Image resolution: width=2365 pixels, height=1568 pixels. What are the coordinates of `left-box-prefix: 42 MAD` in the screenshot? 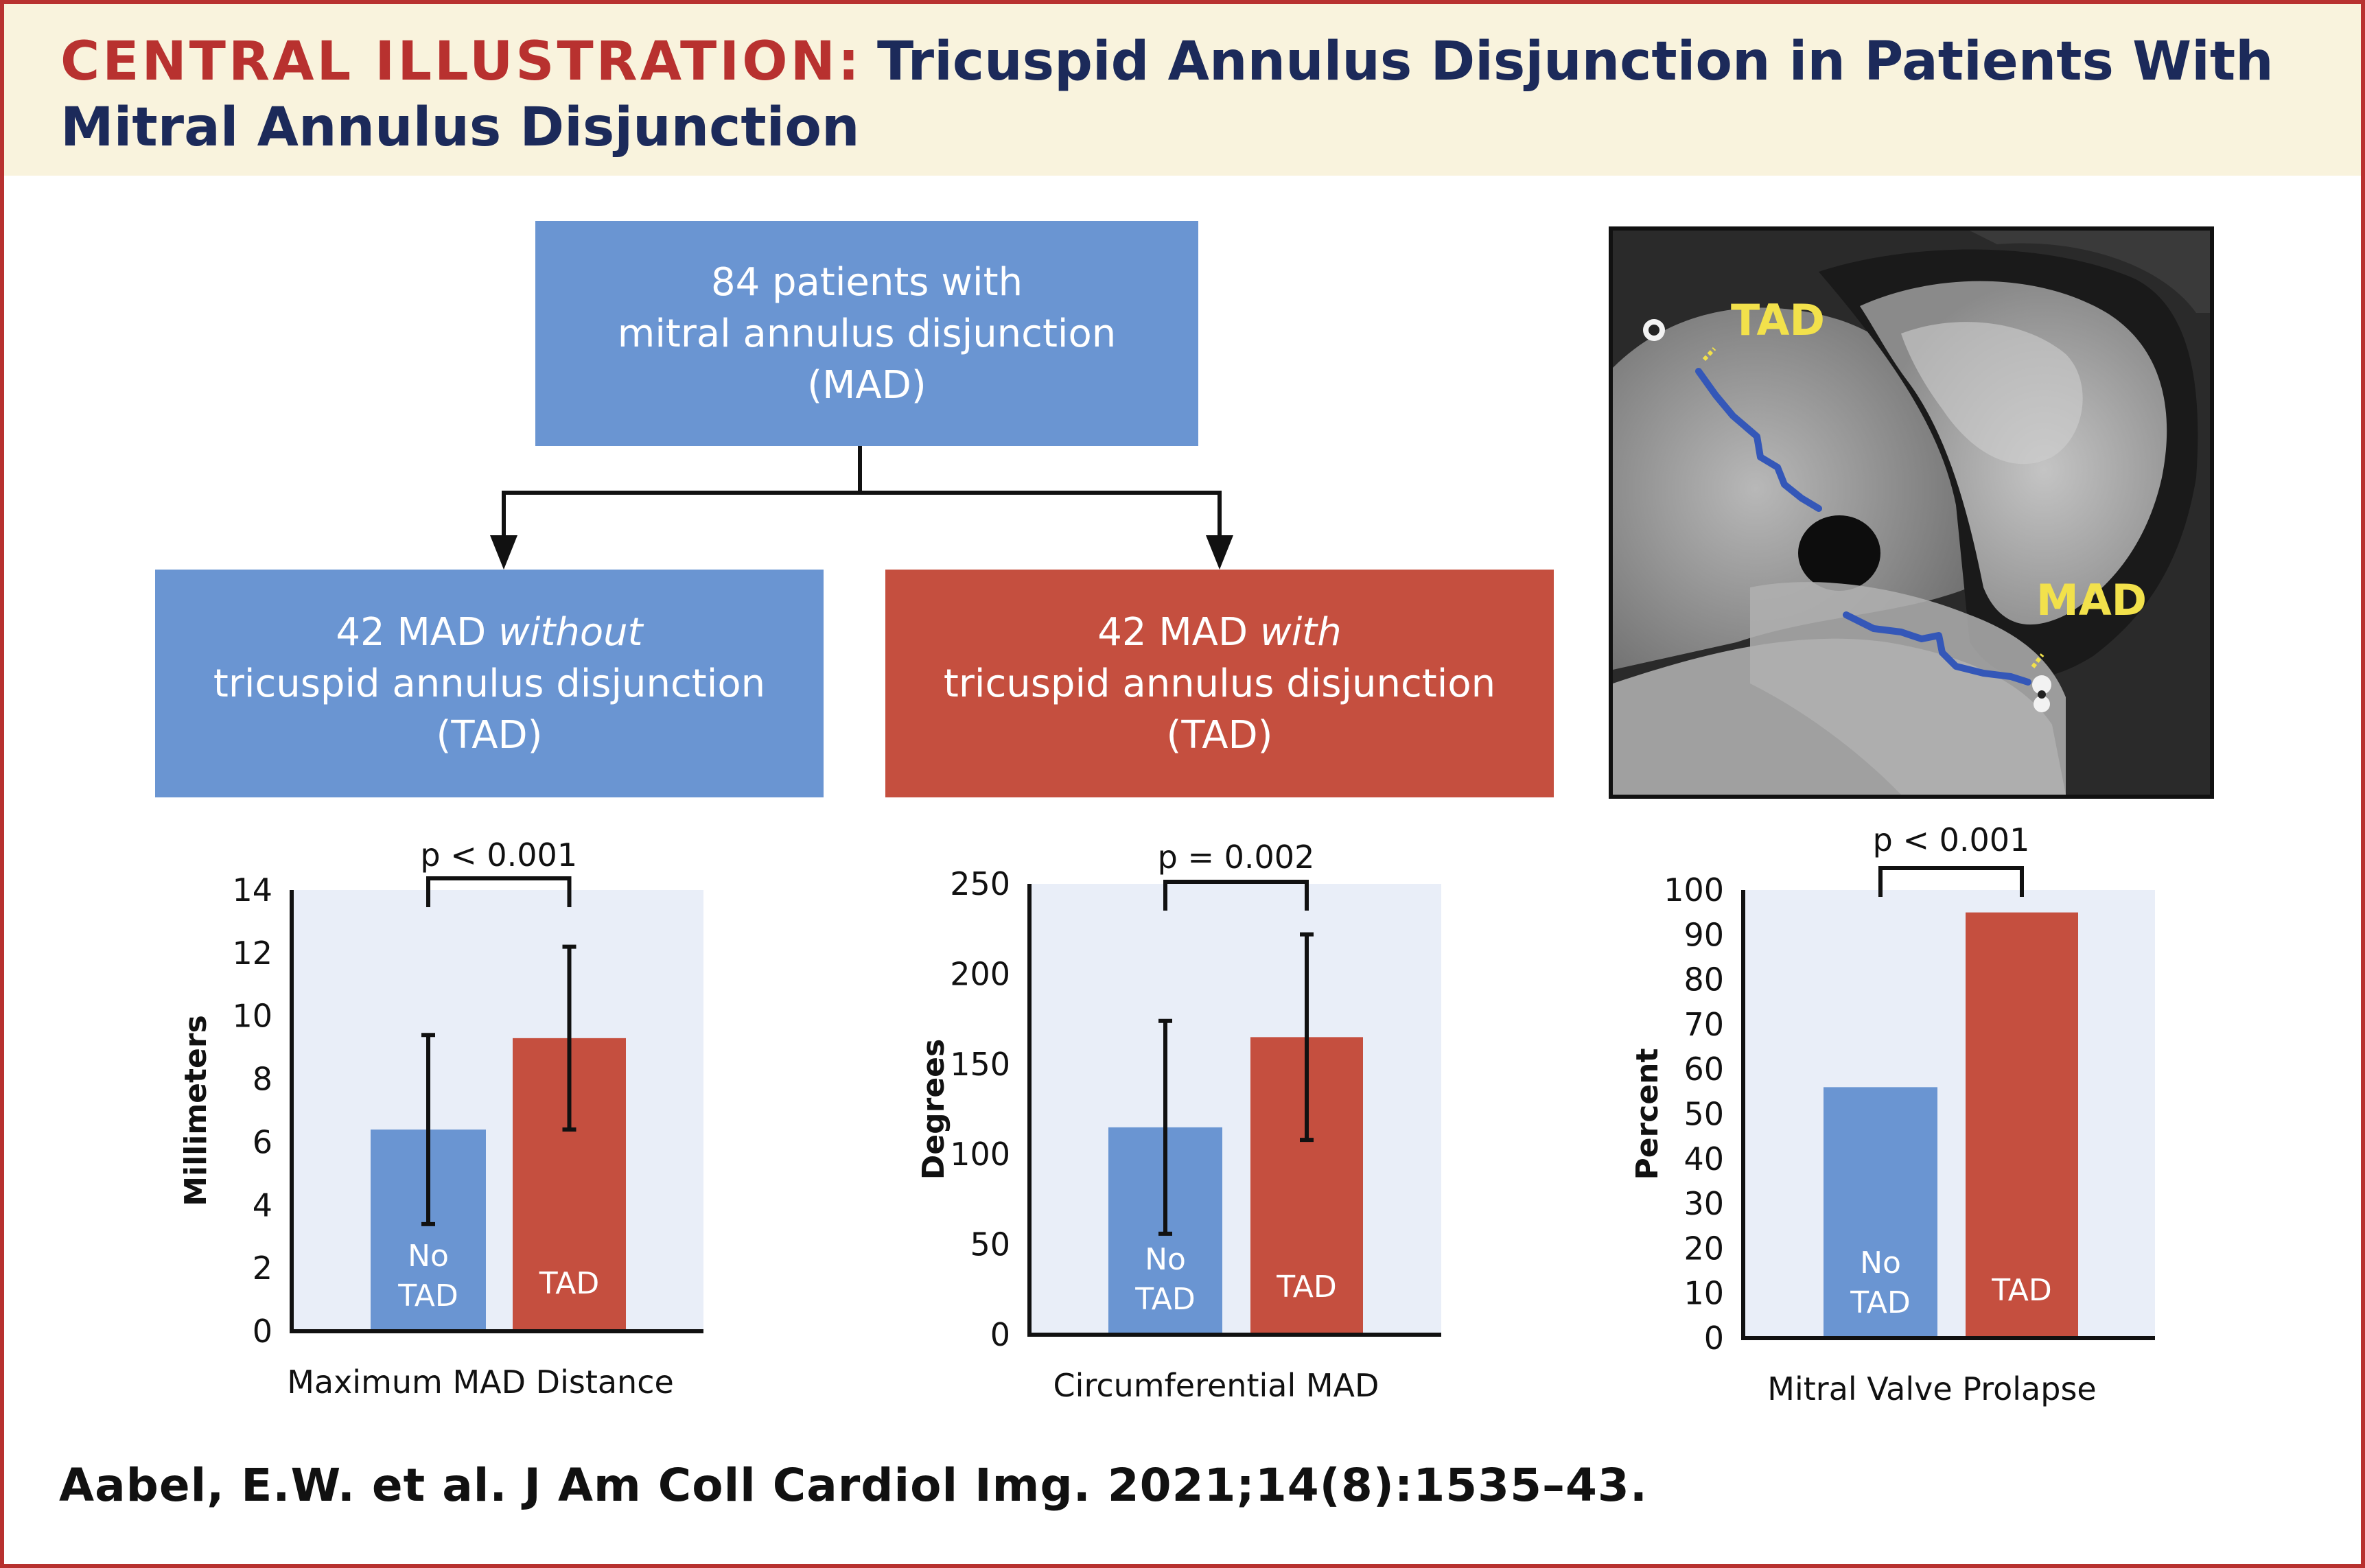 It's located at (417, 632).